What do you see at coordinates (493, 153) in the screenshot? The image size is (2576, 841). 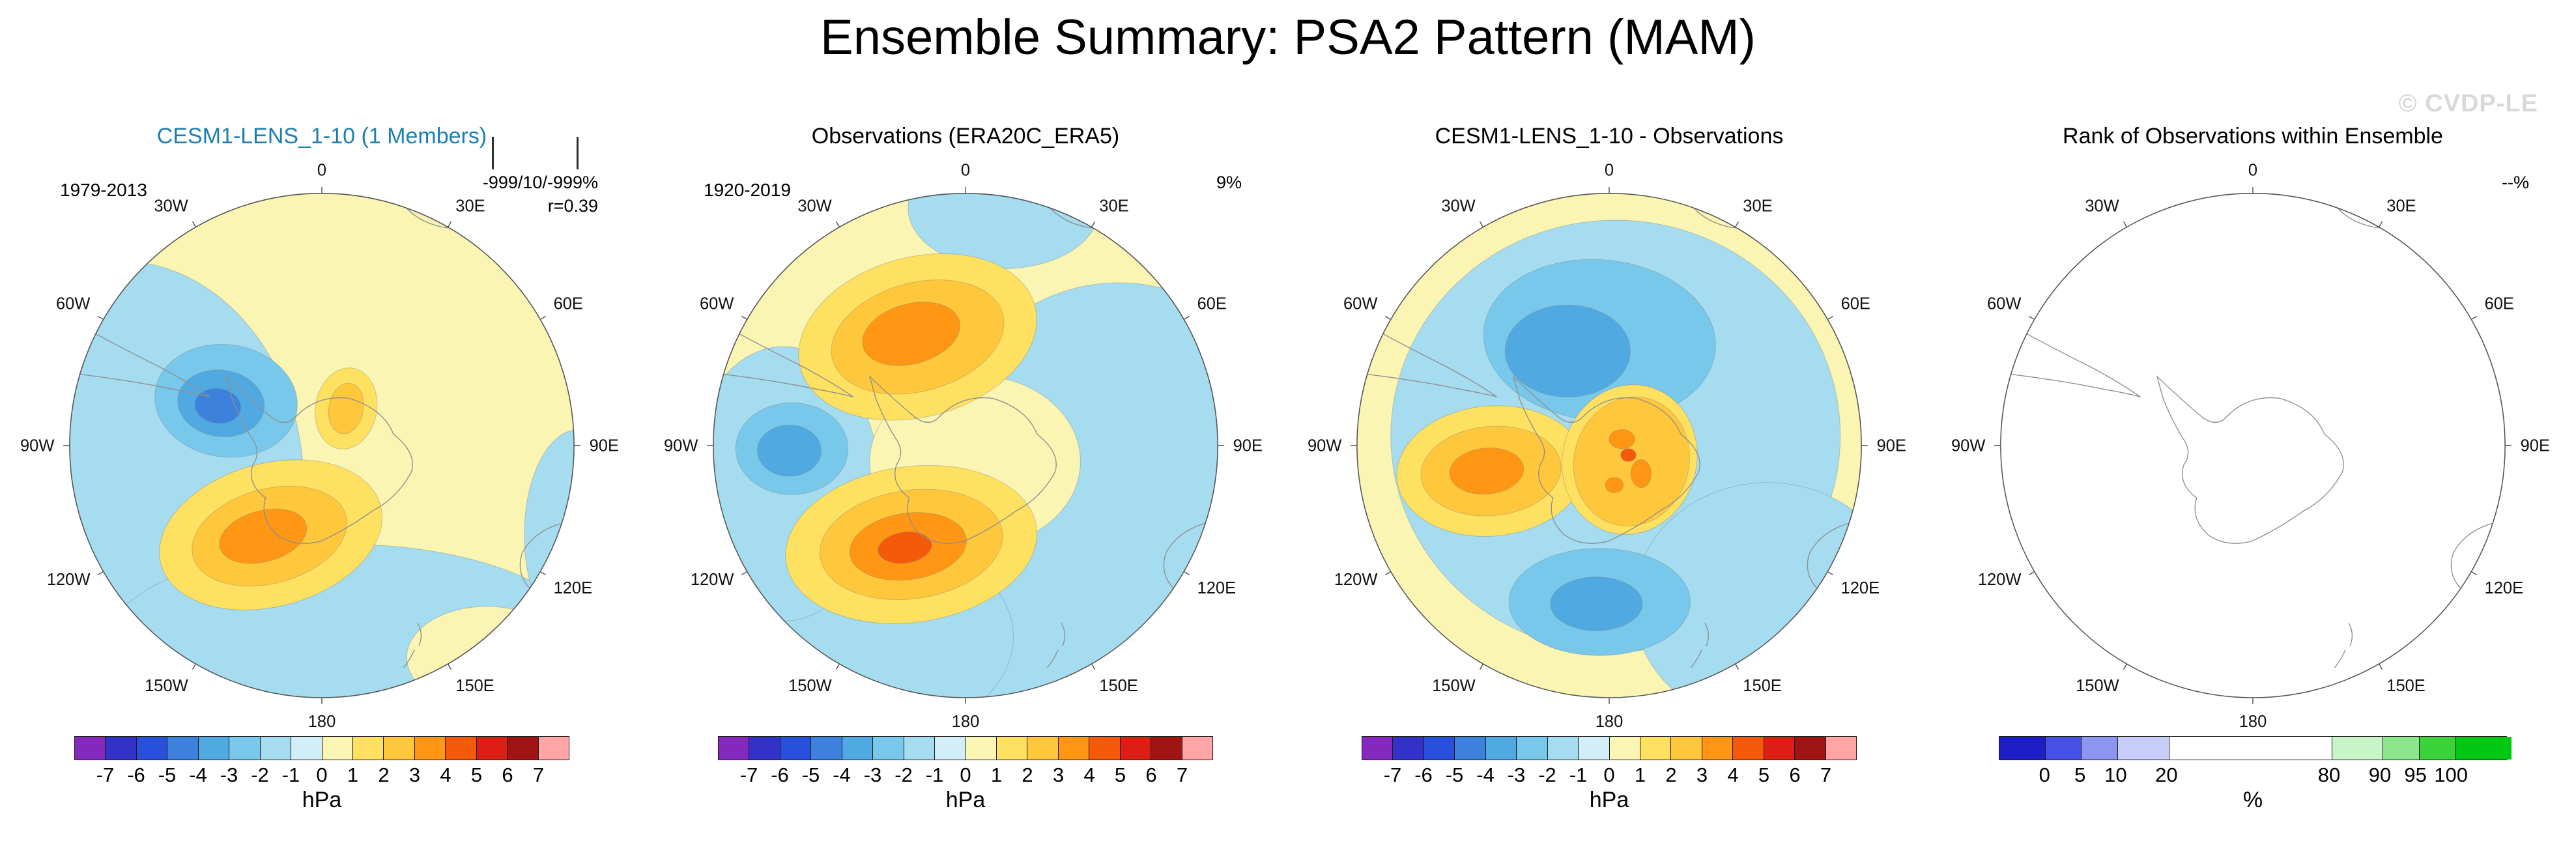 I see `tick-mark` at bounding box center [493, 153].